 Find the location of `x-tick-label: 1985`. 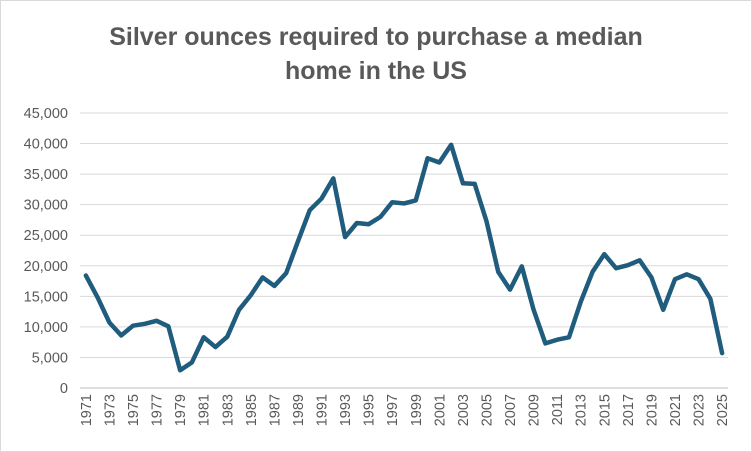

x-tick-label: 1985 is located at coordinates (252, 410).